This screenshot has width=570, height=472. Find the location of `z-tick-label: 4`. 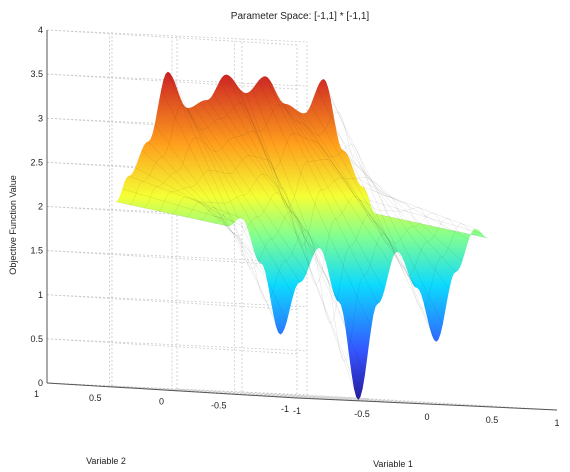

z-tick-label: 4 is located at coordinates (40, 30).